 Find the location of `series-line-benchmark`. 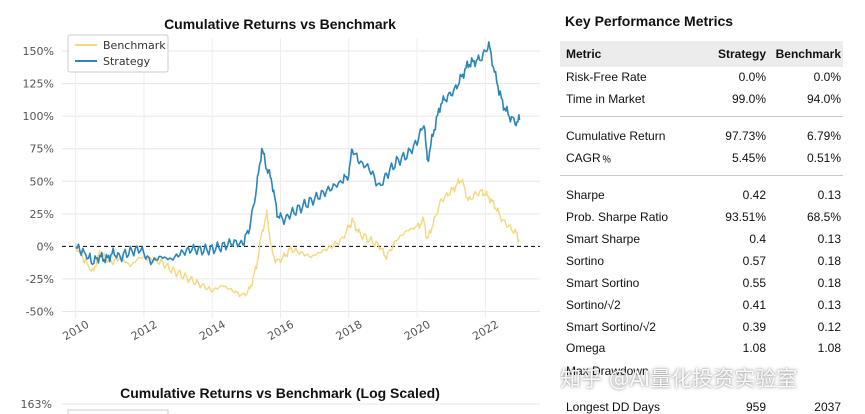

series-line-benchmark is located at coordinates (297, 238).